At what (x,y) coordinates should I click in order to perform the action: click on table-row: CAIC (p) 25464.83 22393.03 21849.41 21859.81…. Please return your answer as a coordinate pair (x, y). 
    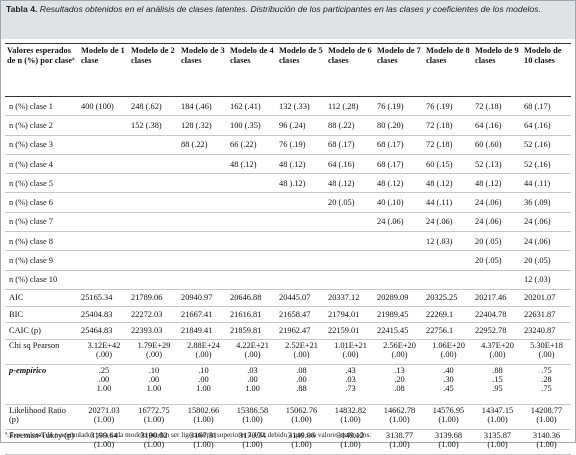
    Looking at the image, I should click on (288, 331).